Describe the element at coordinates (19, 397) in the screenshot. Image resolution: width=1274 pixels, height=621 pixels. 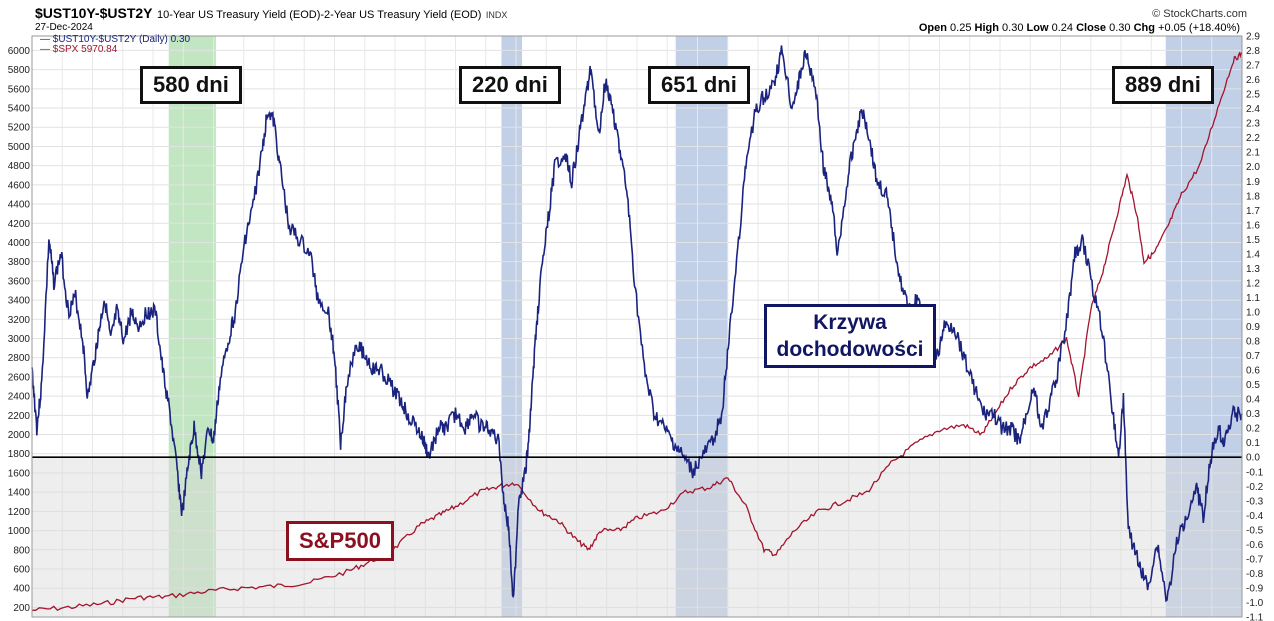
I see `left-tick-label: 2400` at that location.